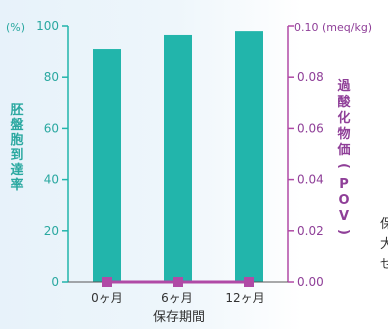 This screenshot has height=329, width=388. Describe the element at coordinates (15, 27) in the screenshot. I see `left-axis-unit: (%)` at that location.